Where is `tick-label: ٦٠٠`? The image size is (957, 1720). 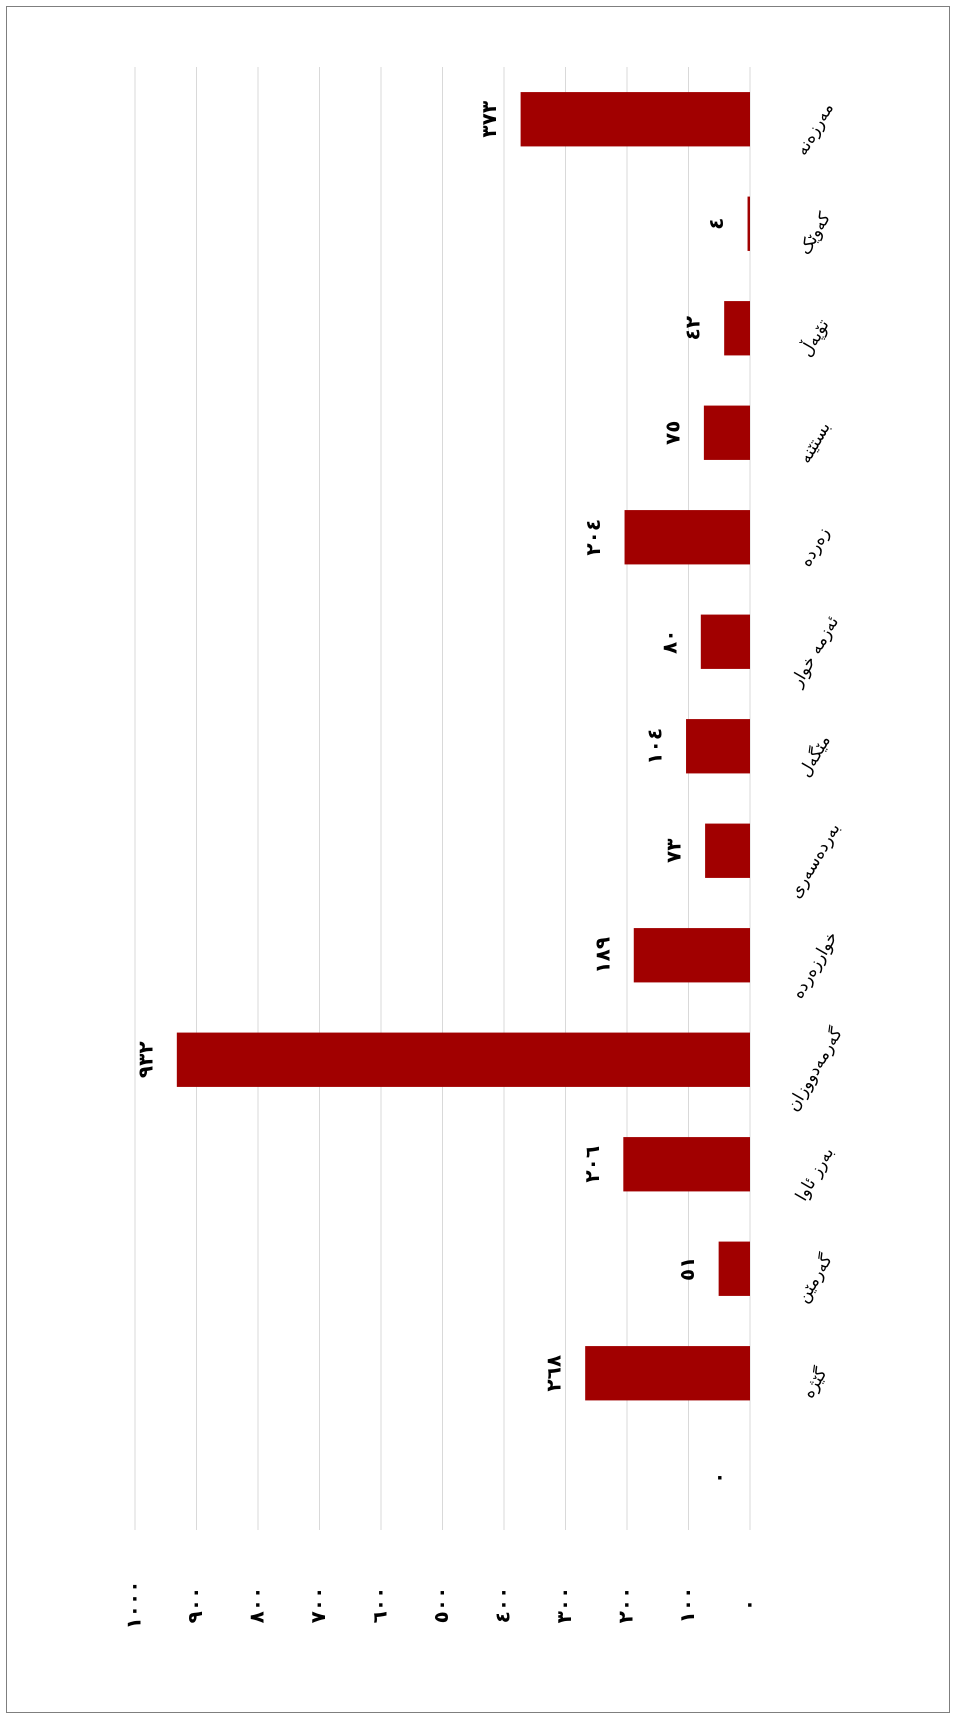
tick-label: ٦٠٠ is located at coordinates (380, 1605).